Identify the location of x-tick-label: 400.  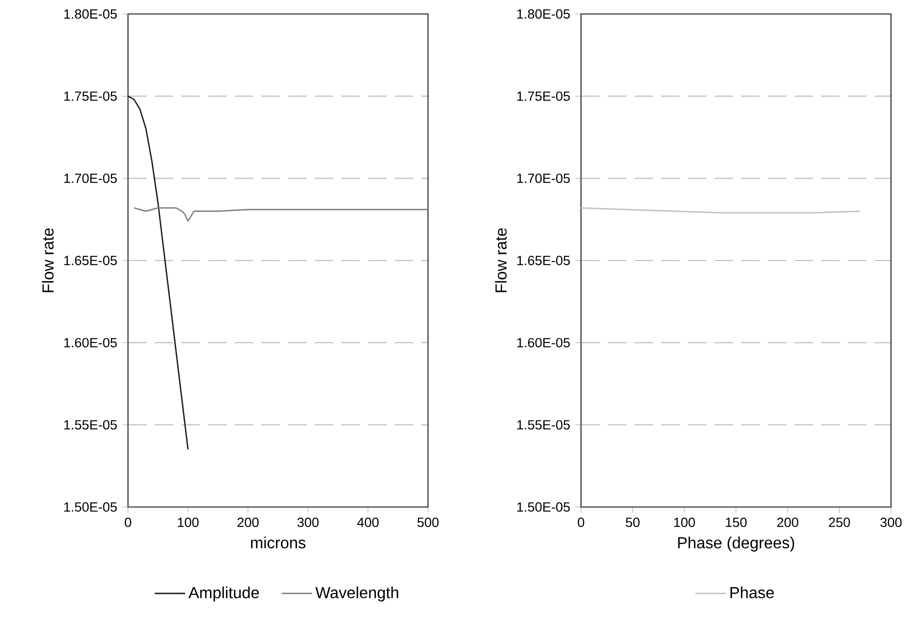
(368, 523).